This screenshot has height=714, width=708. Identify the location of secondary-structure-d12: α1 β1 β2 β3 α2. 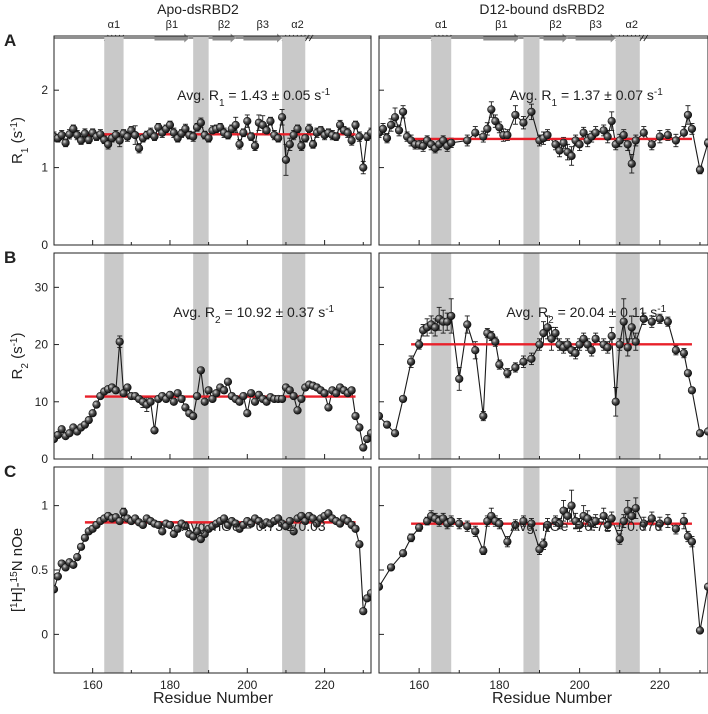
(543, 31).